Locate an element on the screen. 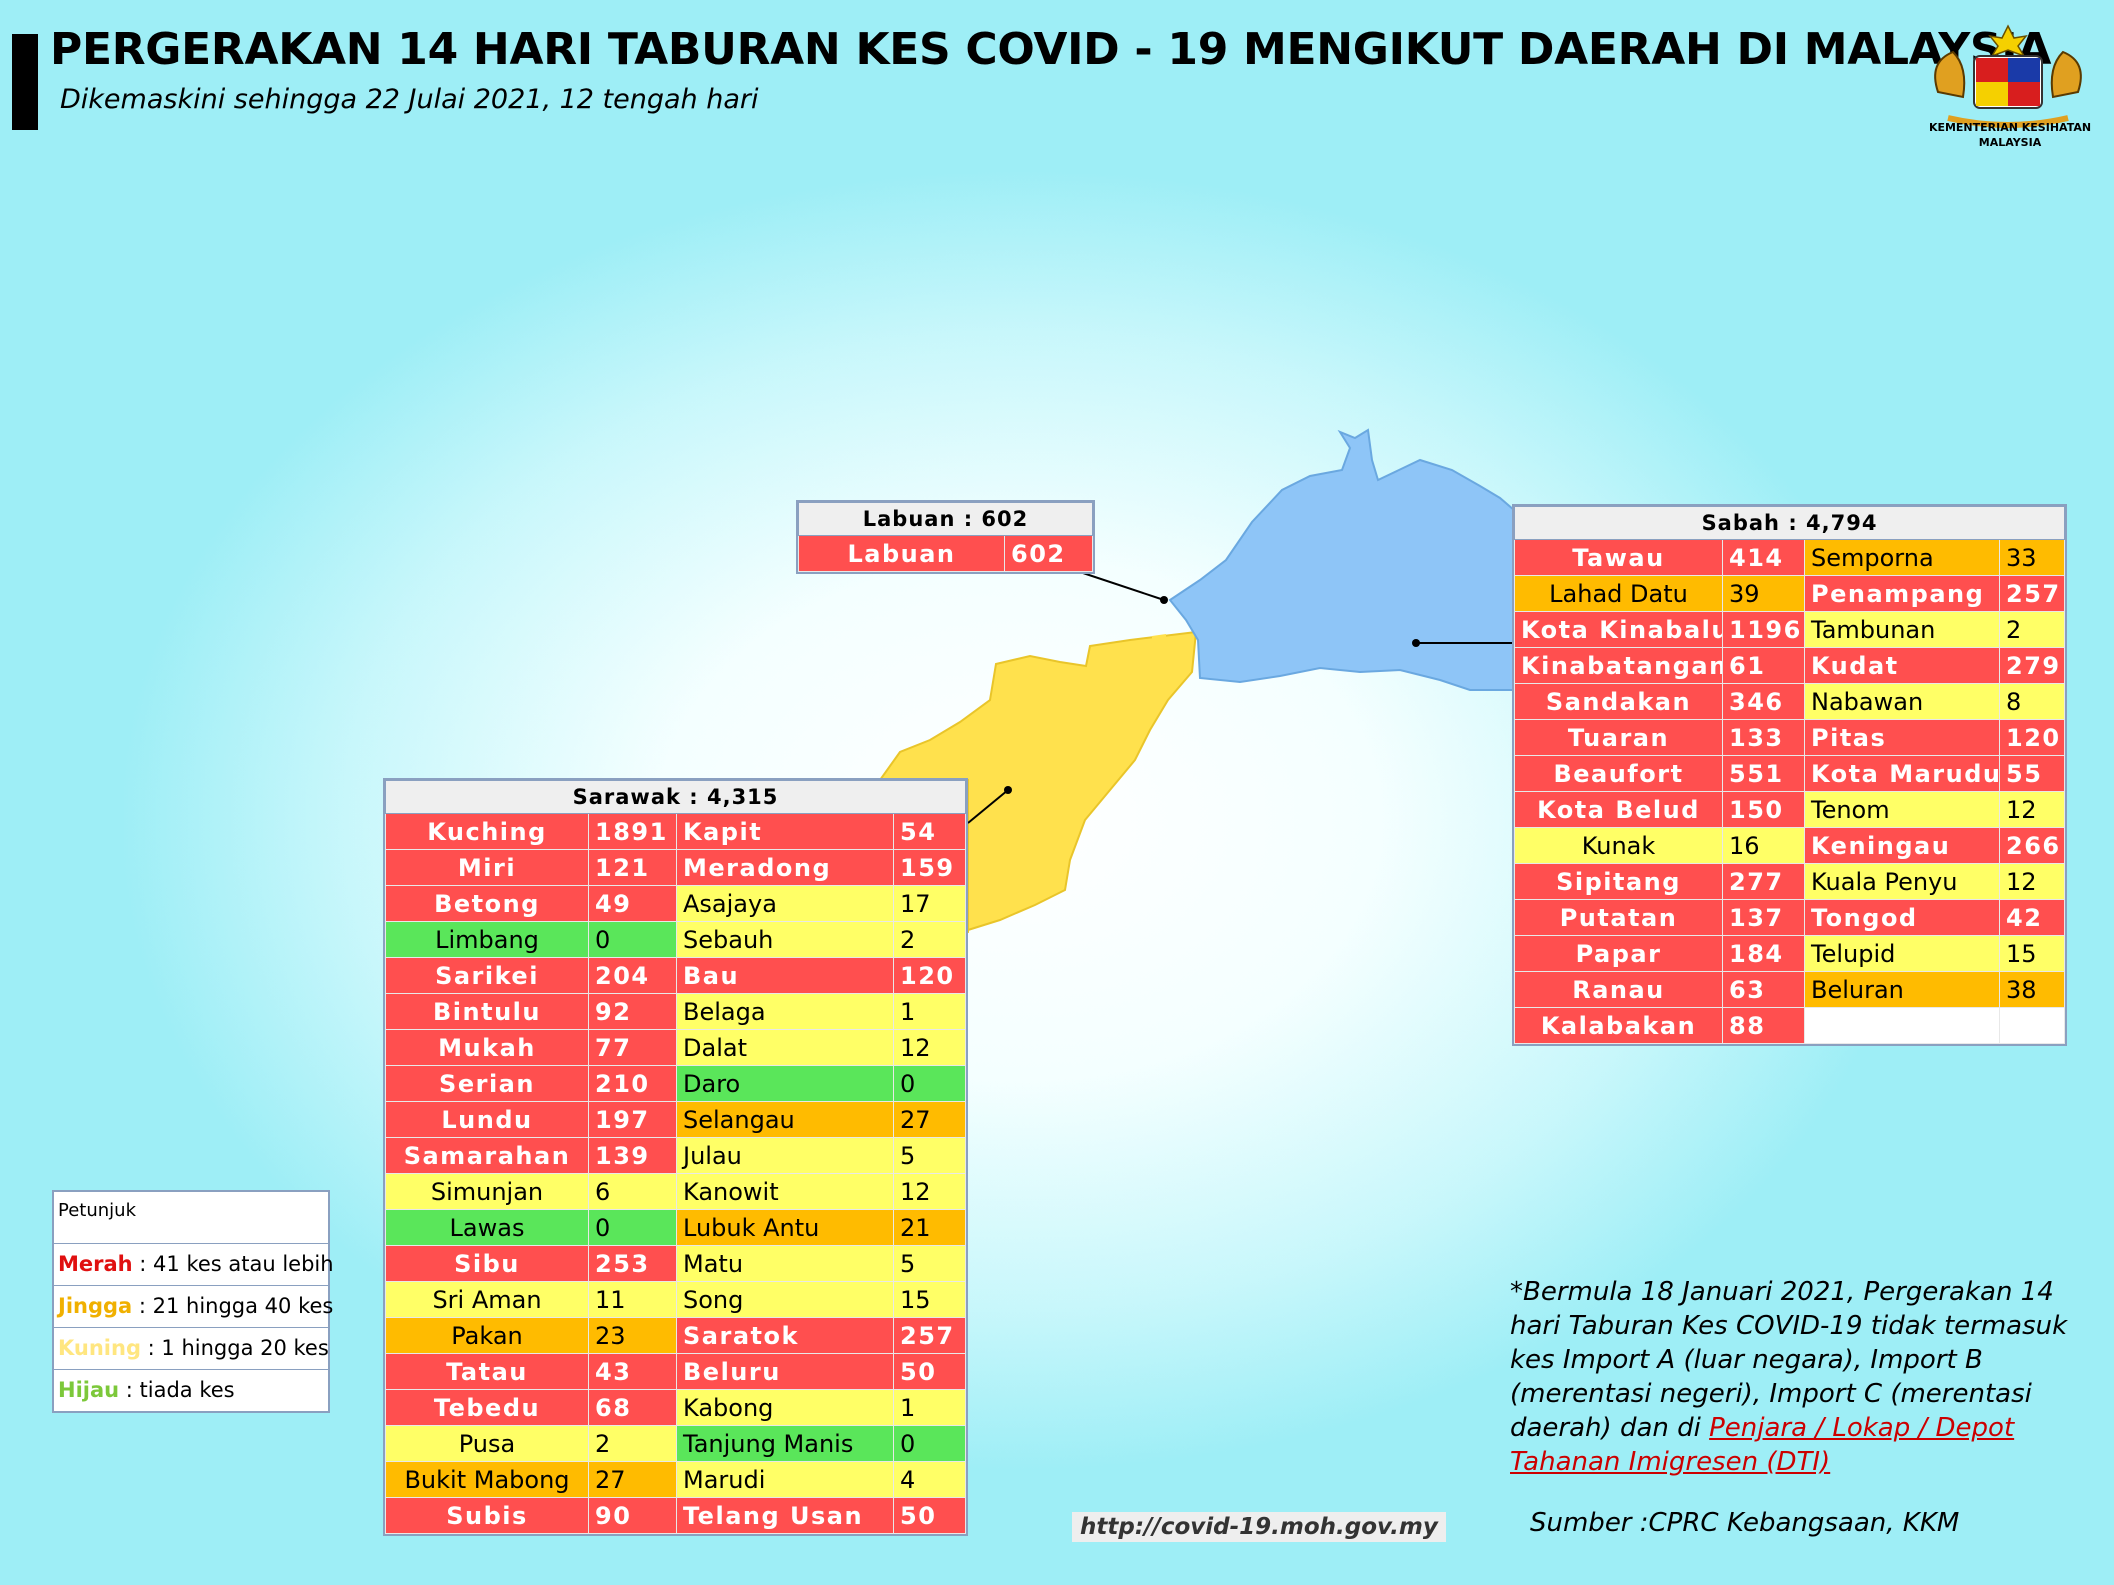  district-cases: 414 is located at coordinates (1763, 557).